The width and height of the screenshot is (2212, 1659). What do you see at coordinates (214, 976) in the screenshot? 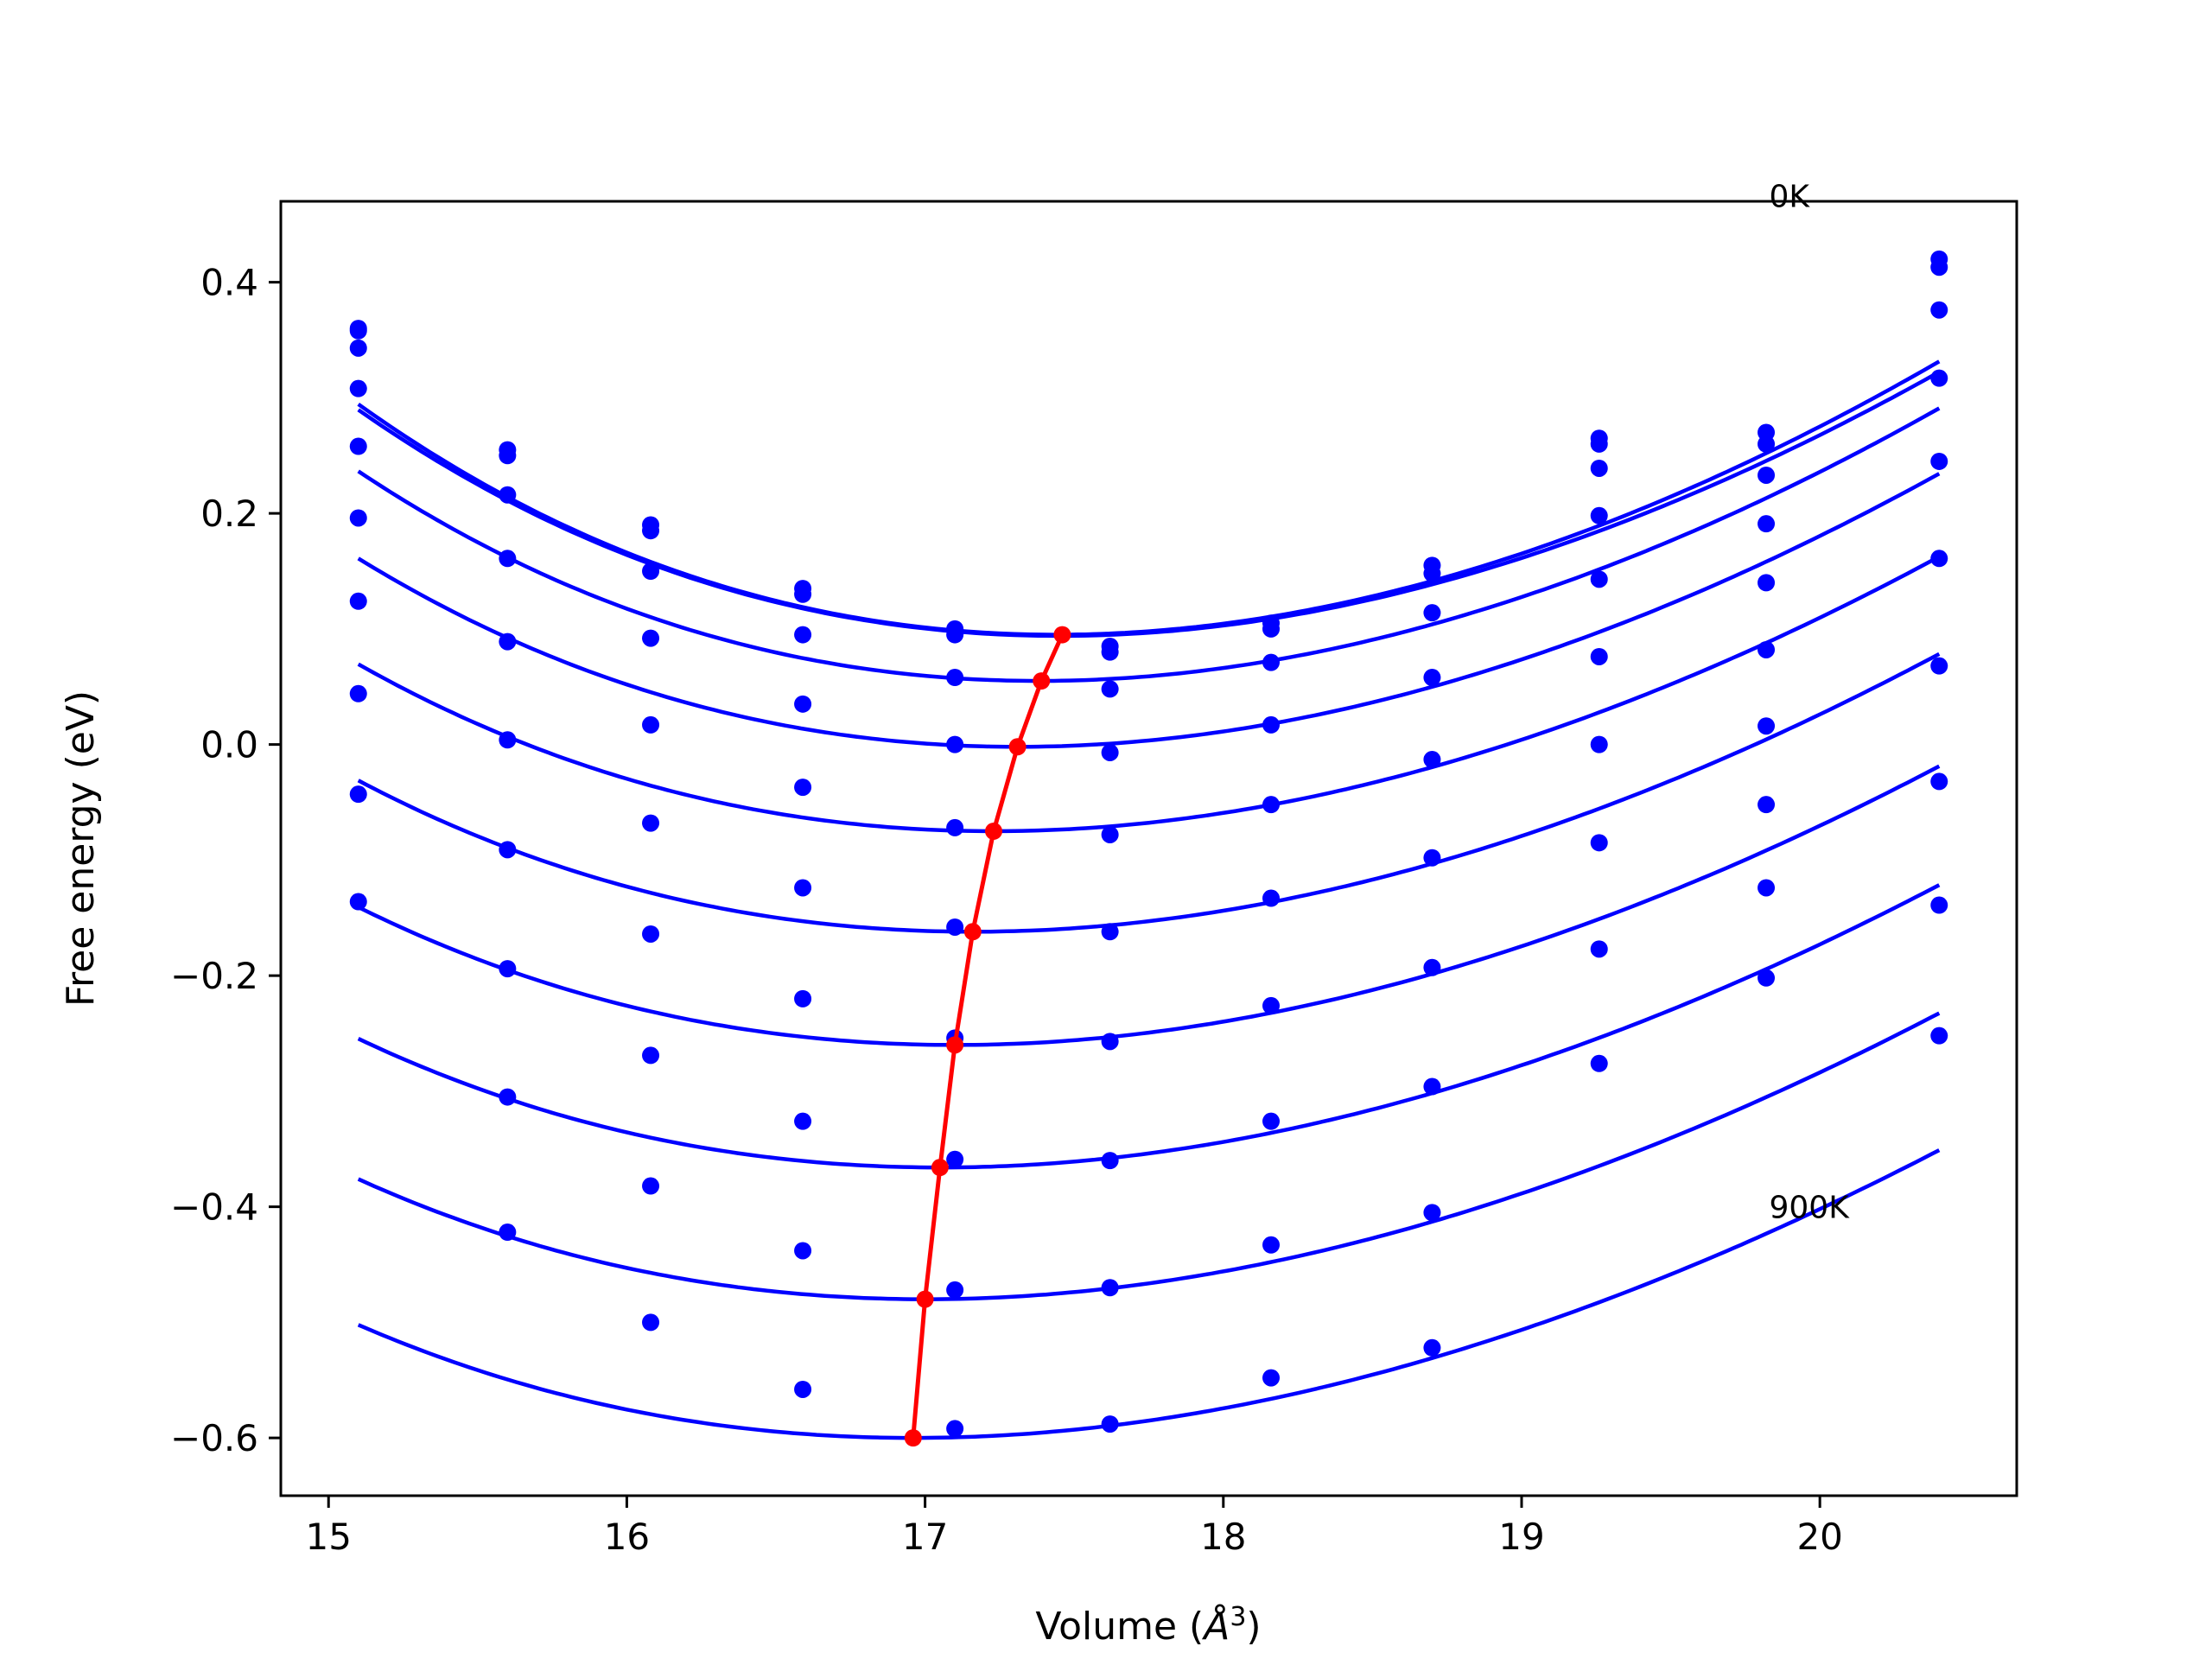
I see `y-tick-label-2: −0.2` at bounding box center [214, 976].